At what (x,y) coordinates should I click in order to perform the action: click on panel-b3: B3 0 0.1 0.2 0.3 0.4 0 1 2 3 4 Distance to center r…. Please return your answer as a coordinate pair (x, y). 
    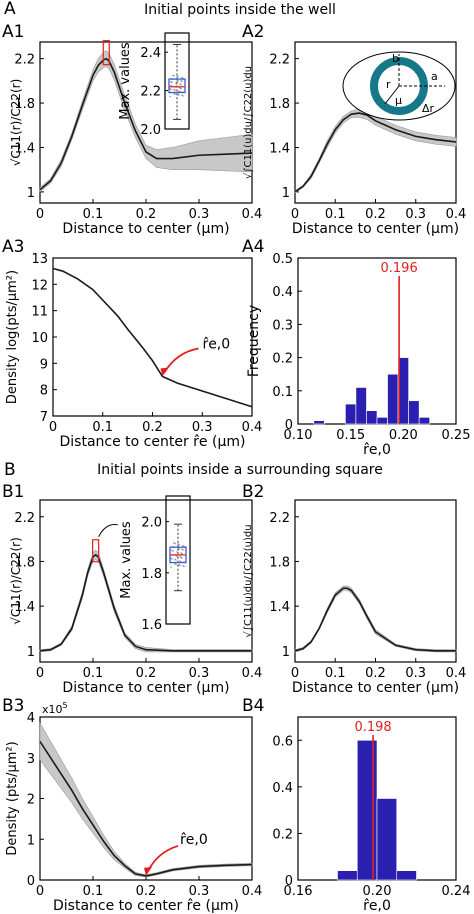
    Looking at the image, I should click on (132, 805).